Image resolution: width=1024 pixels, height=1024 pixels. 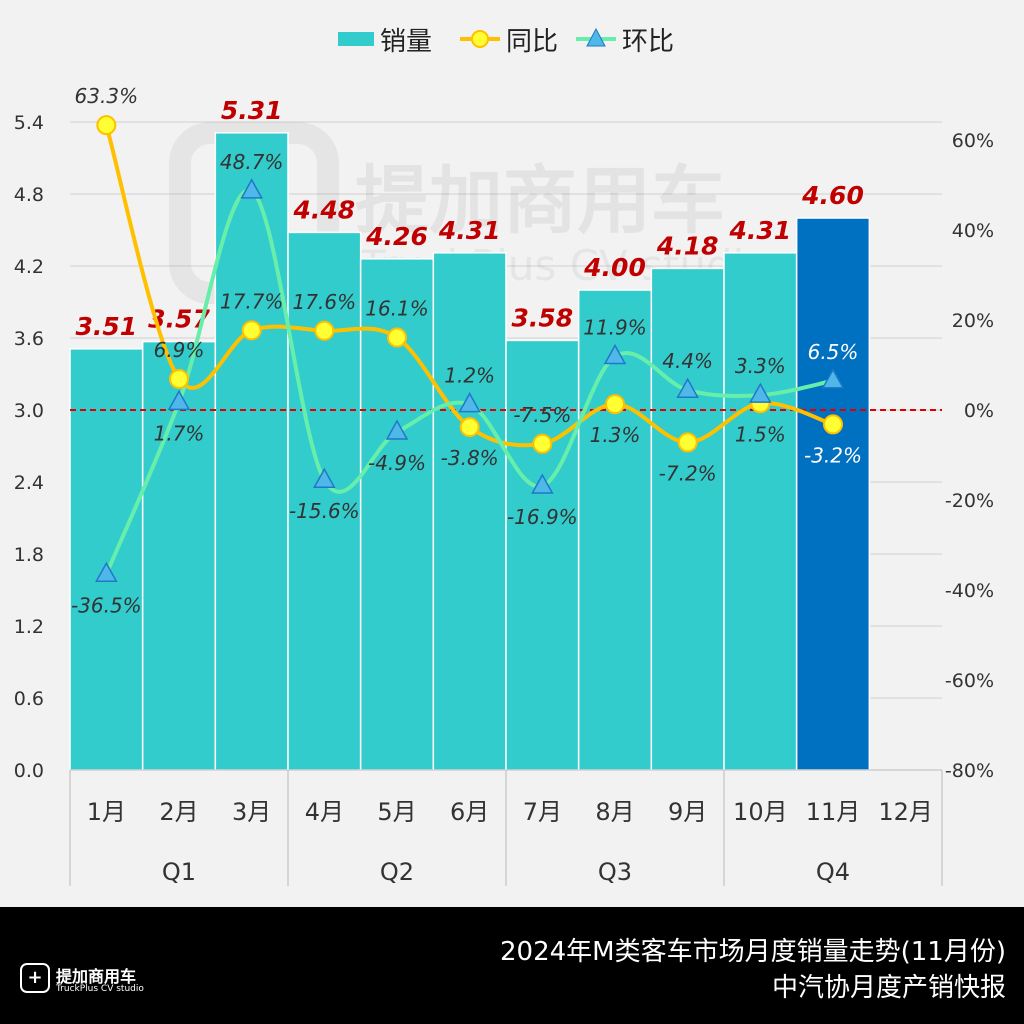 I want to click on logo-icon: +, so click(x=35, y=978).